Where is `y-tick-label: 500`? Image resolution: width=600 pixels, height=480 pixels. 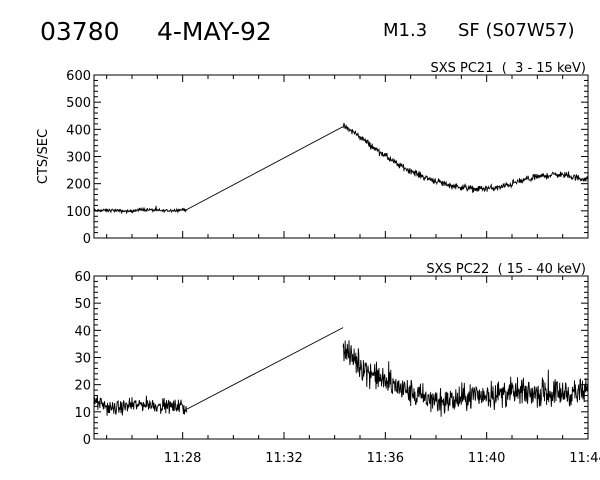
y-tick-label: 500 is located at coordinates (78, 103).